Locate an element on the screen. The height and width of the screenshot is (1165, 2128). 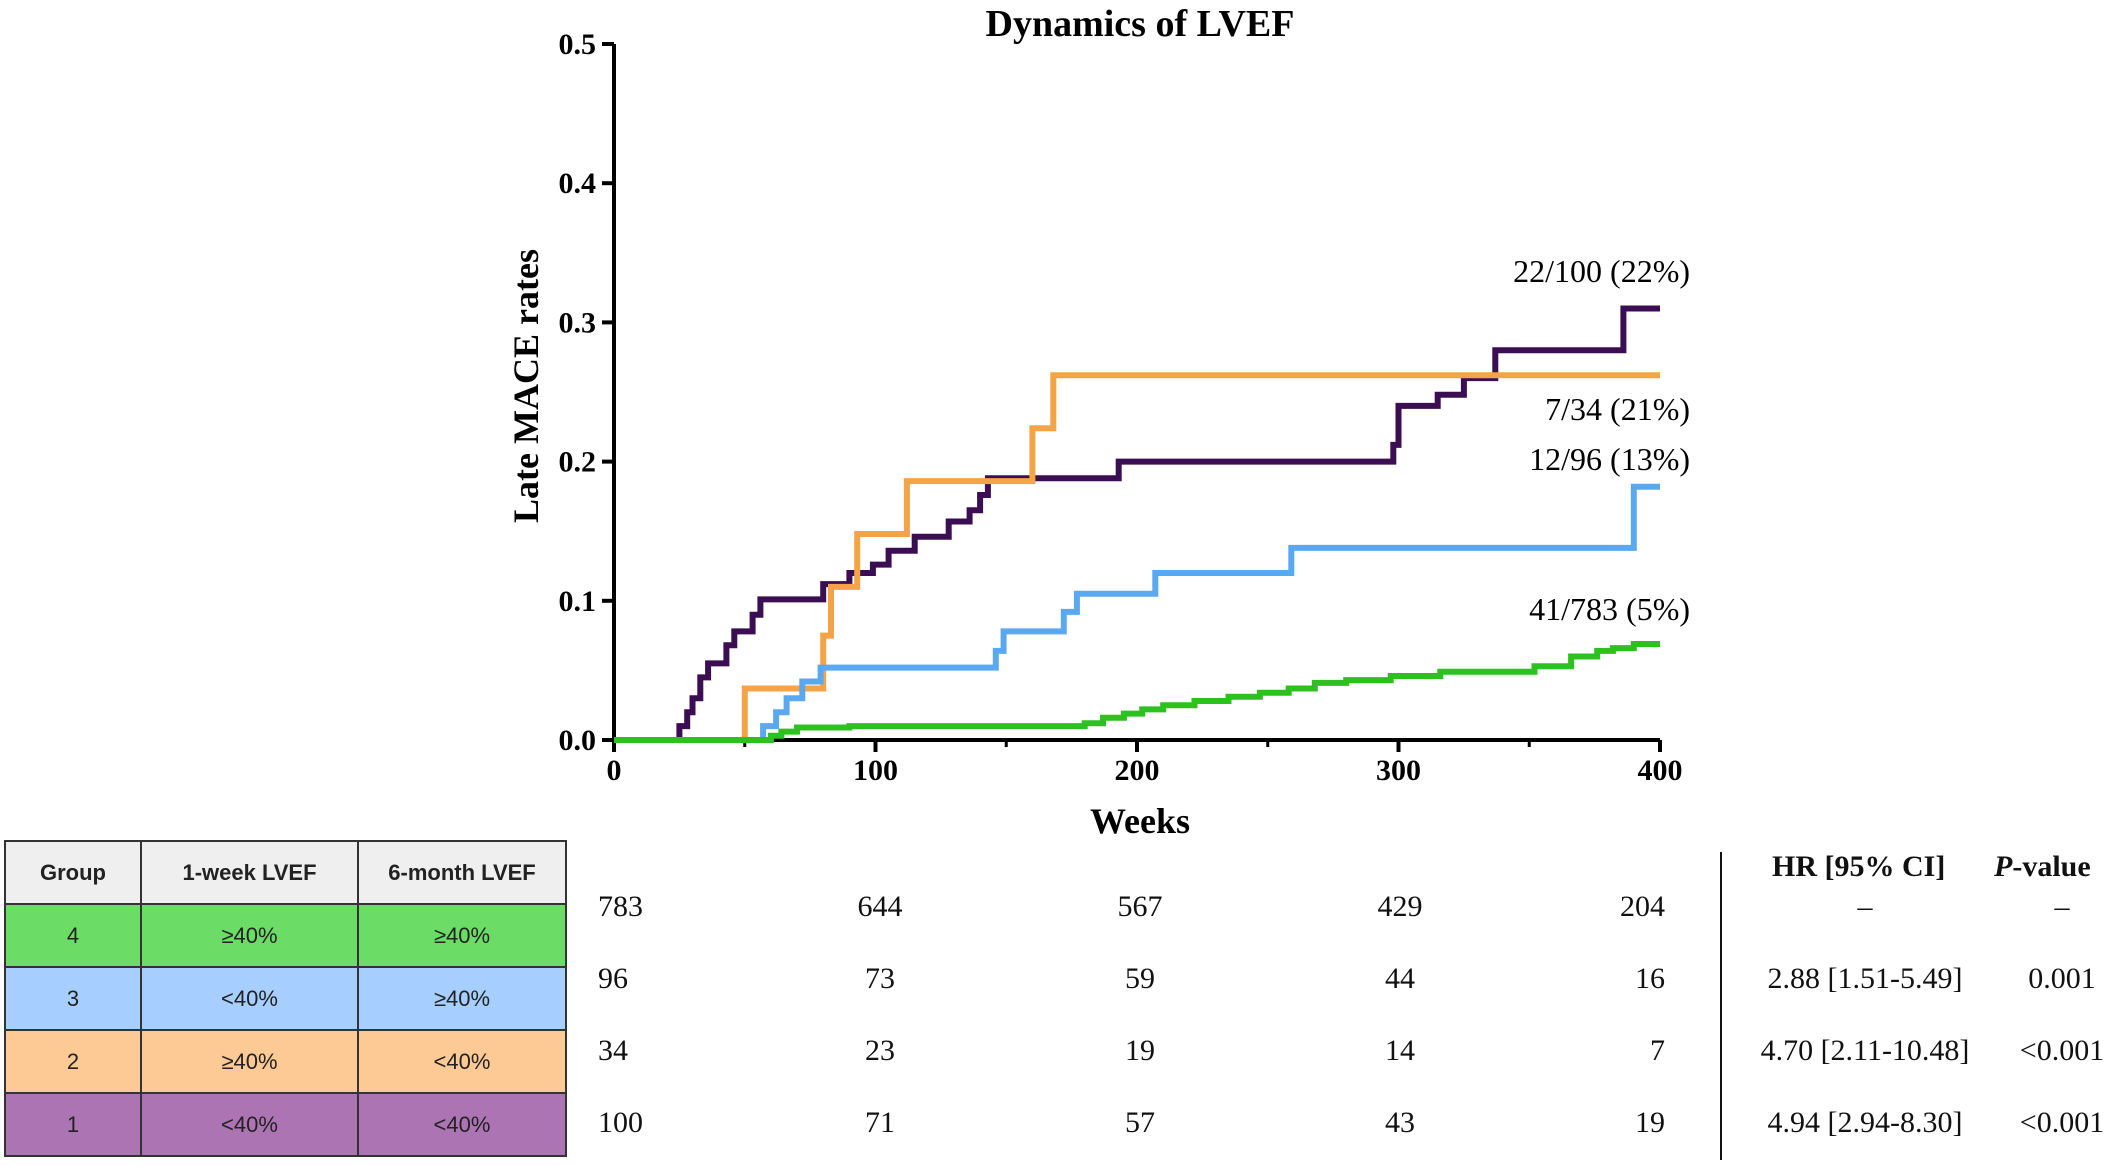
group-cell: 2 is located at coordinates (73, 1061).